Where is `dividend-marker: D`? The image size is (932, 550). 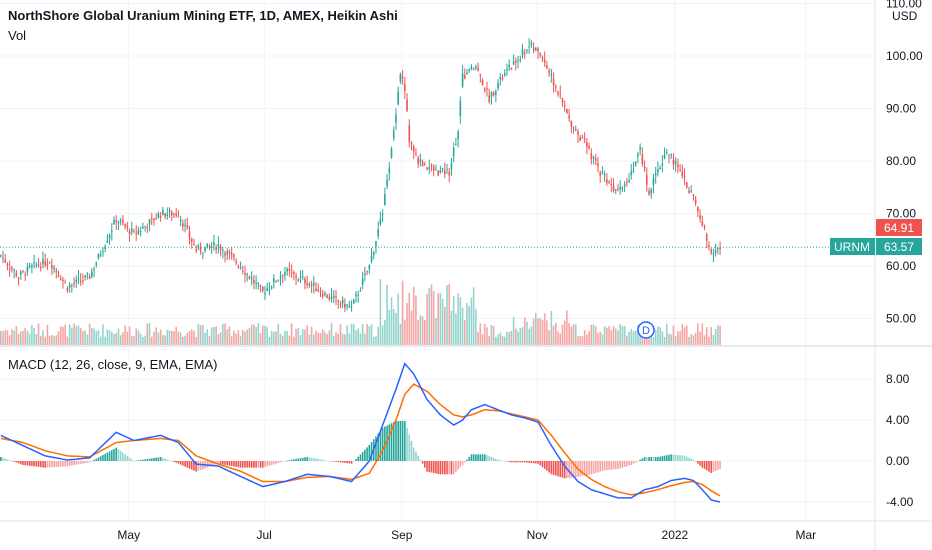 dividend-marker: D is located at coordinates (646, 330).